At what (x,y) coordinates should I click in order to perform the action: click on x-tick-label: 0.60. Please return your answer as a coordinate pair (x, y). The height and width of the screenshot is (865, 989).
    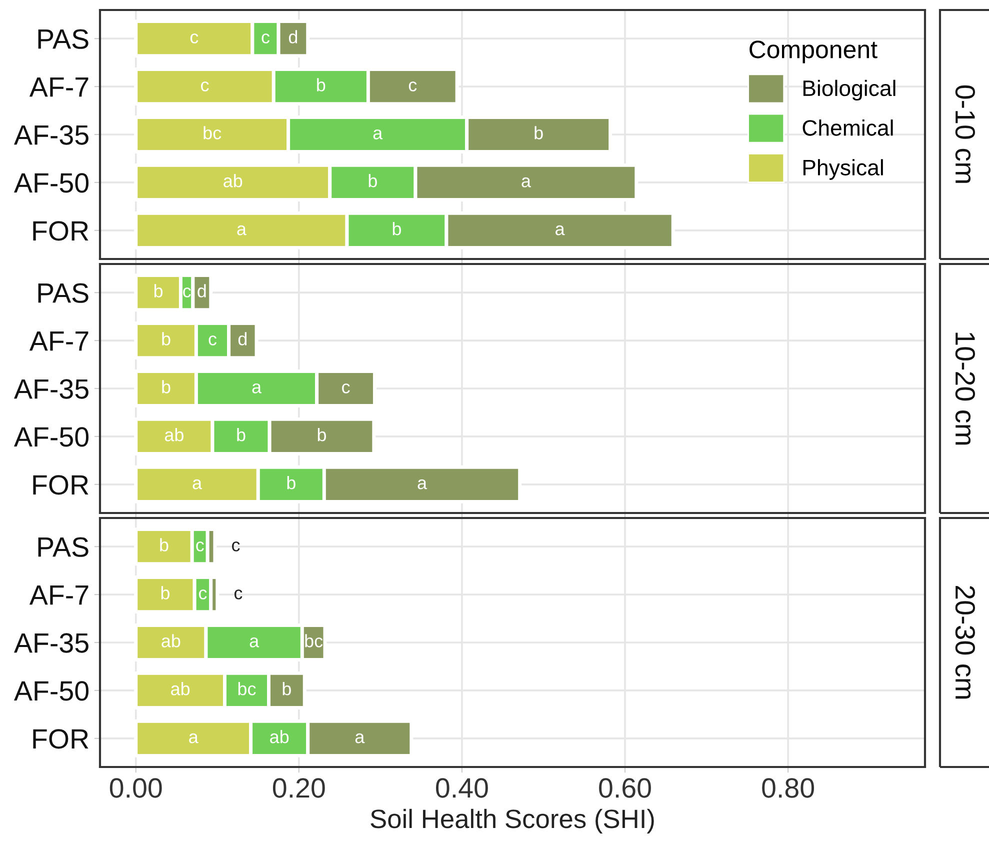
    Looking at the image, I should click on (625, 788).